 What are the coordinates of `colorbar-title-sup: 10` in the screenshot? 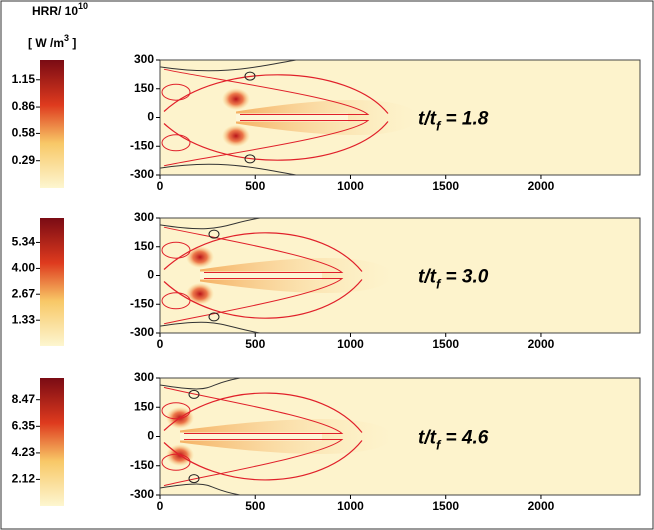 It's located at (83, 6).